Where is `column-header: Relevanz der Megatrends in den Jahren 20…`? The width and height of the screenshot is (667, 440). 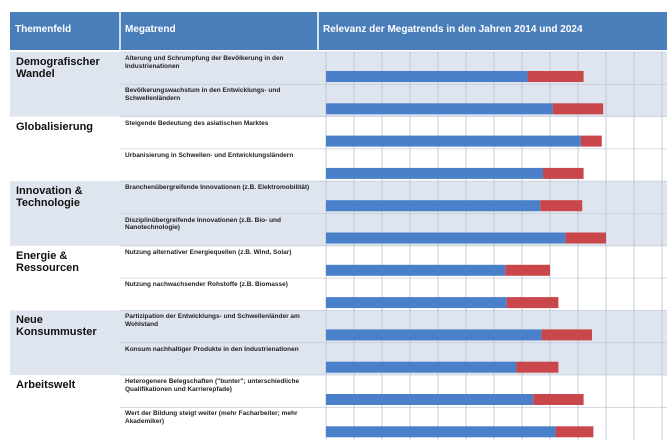 column-header: Relevanz der Megatrends in den Jahren 20… is located at coordinates (453, 29).